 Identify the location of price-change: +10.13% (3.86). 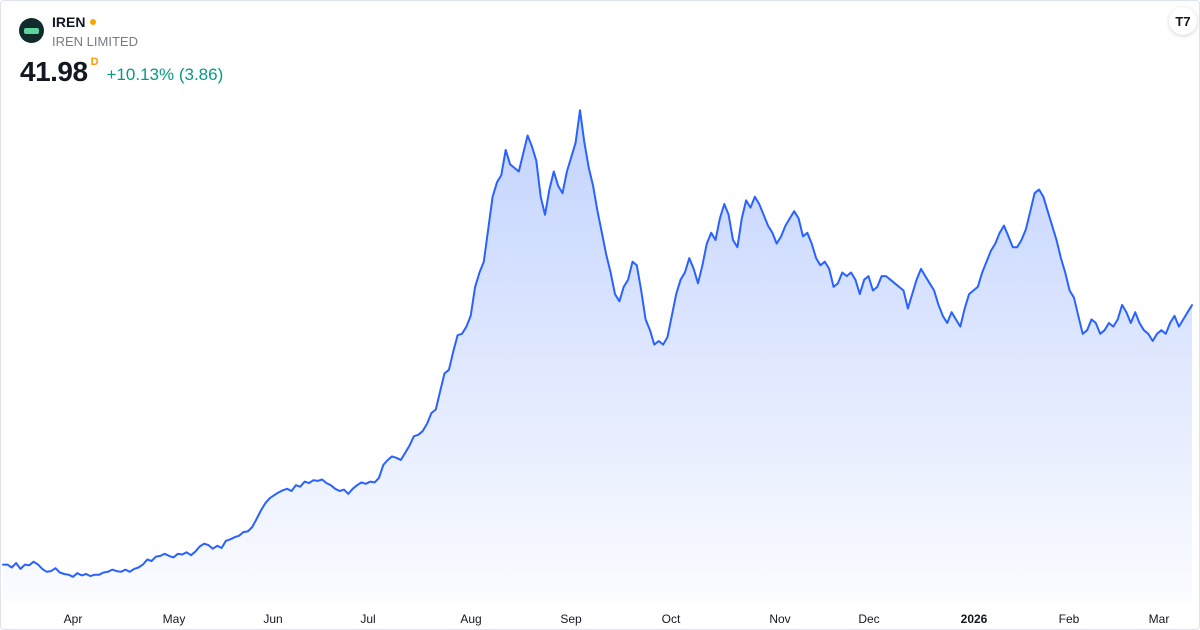
(165, 74).